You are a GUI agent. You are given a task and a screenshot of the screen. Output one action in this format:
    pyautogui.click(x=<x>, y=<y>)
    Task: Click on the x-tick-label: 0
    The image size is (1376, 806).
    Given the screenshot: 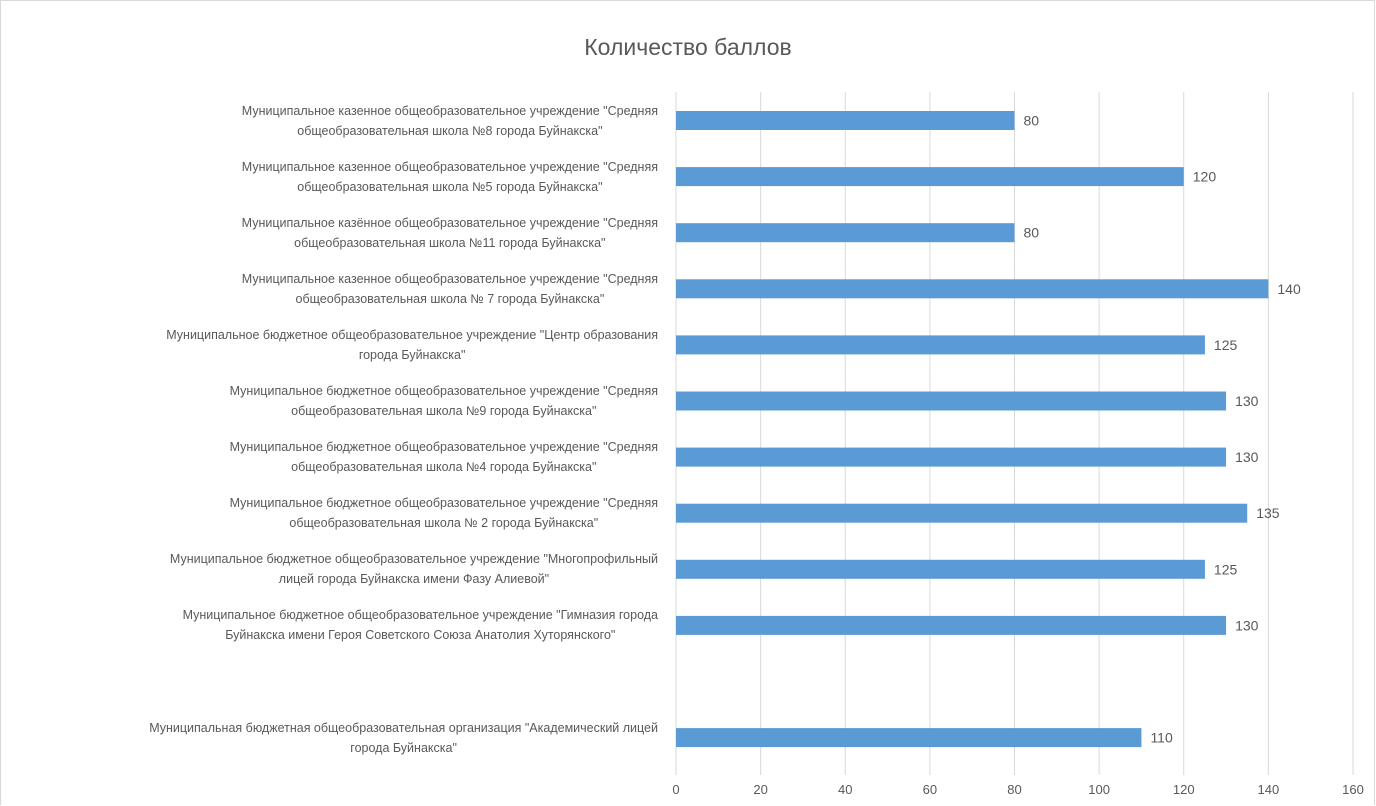 What is the action you would take?
    pyautogui.click(x=675, y=789)
    